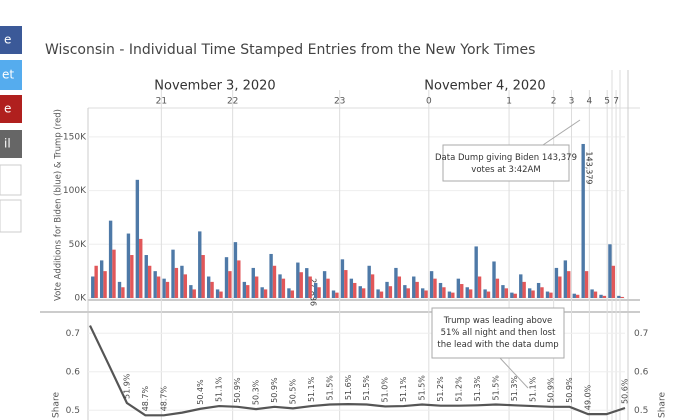 This screenshot has width=680, height=420. Describe the element at coordinates (477, 388) in the screenshot. I see `data-label: 51.3%` at that location.